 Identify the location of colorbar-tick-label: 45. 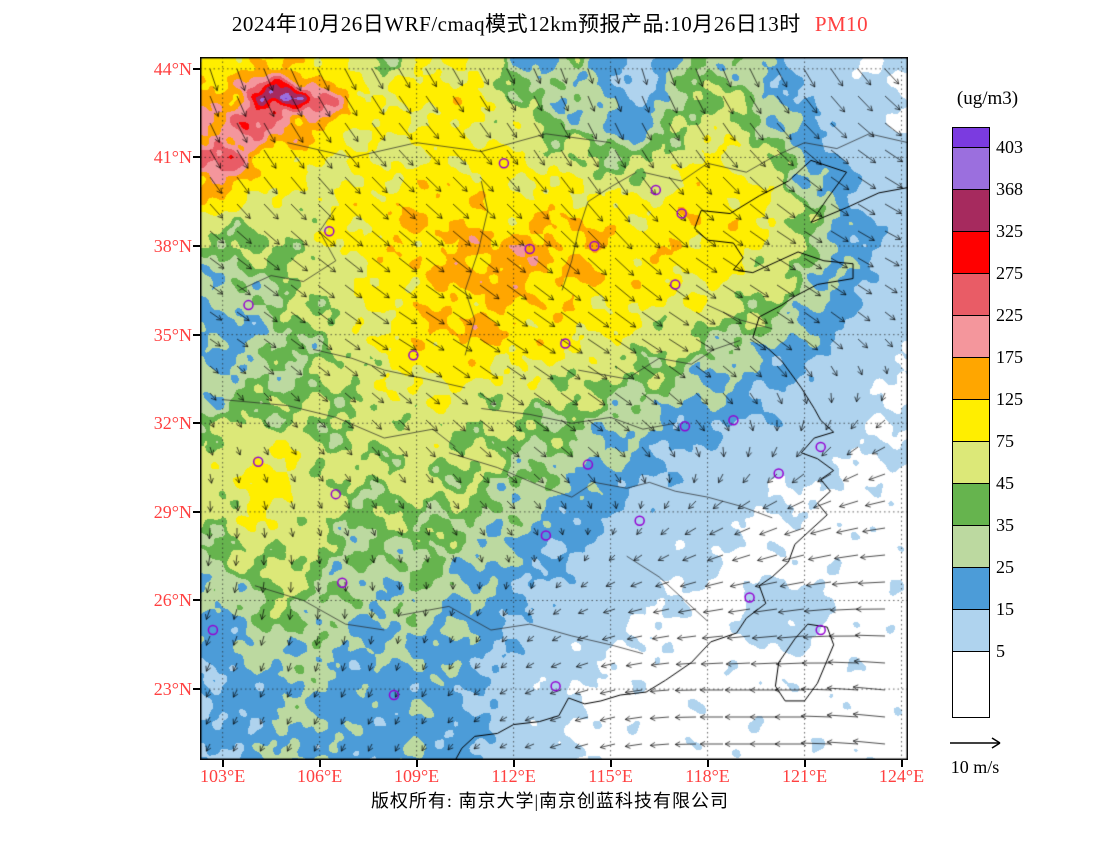
(1005, 483).